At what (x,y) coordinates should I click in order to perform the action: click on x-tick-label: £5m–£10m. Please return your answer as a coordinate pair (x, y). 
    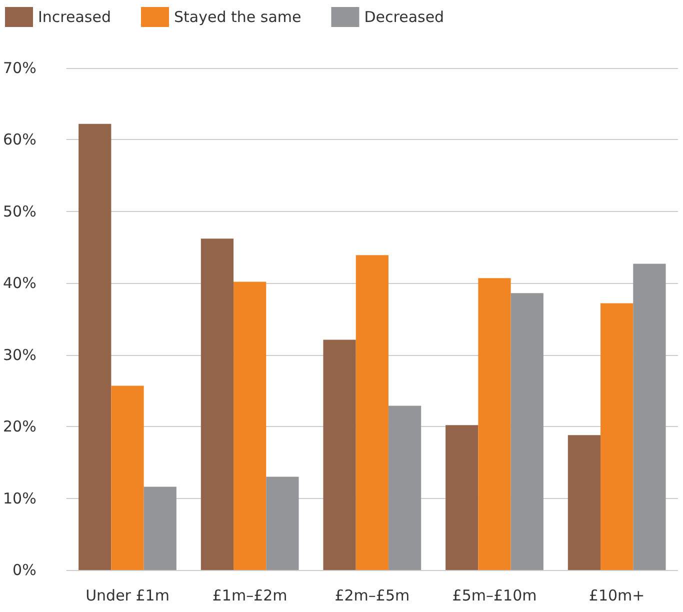
    Looking at the image, I should click on (494, 595).